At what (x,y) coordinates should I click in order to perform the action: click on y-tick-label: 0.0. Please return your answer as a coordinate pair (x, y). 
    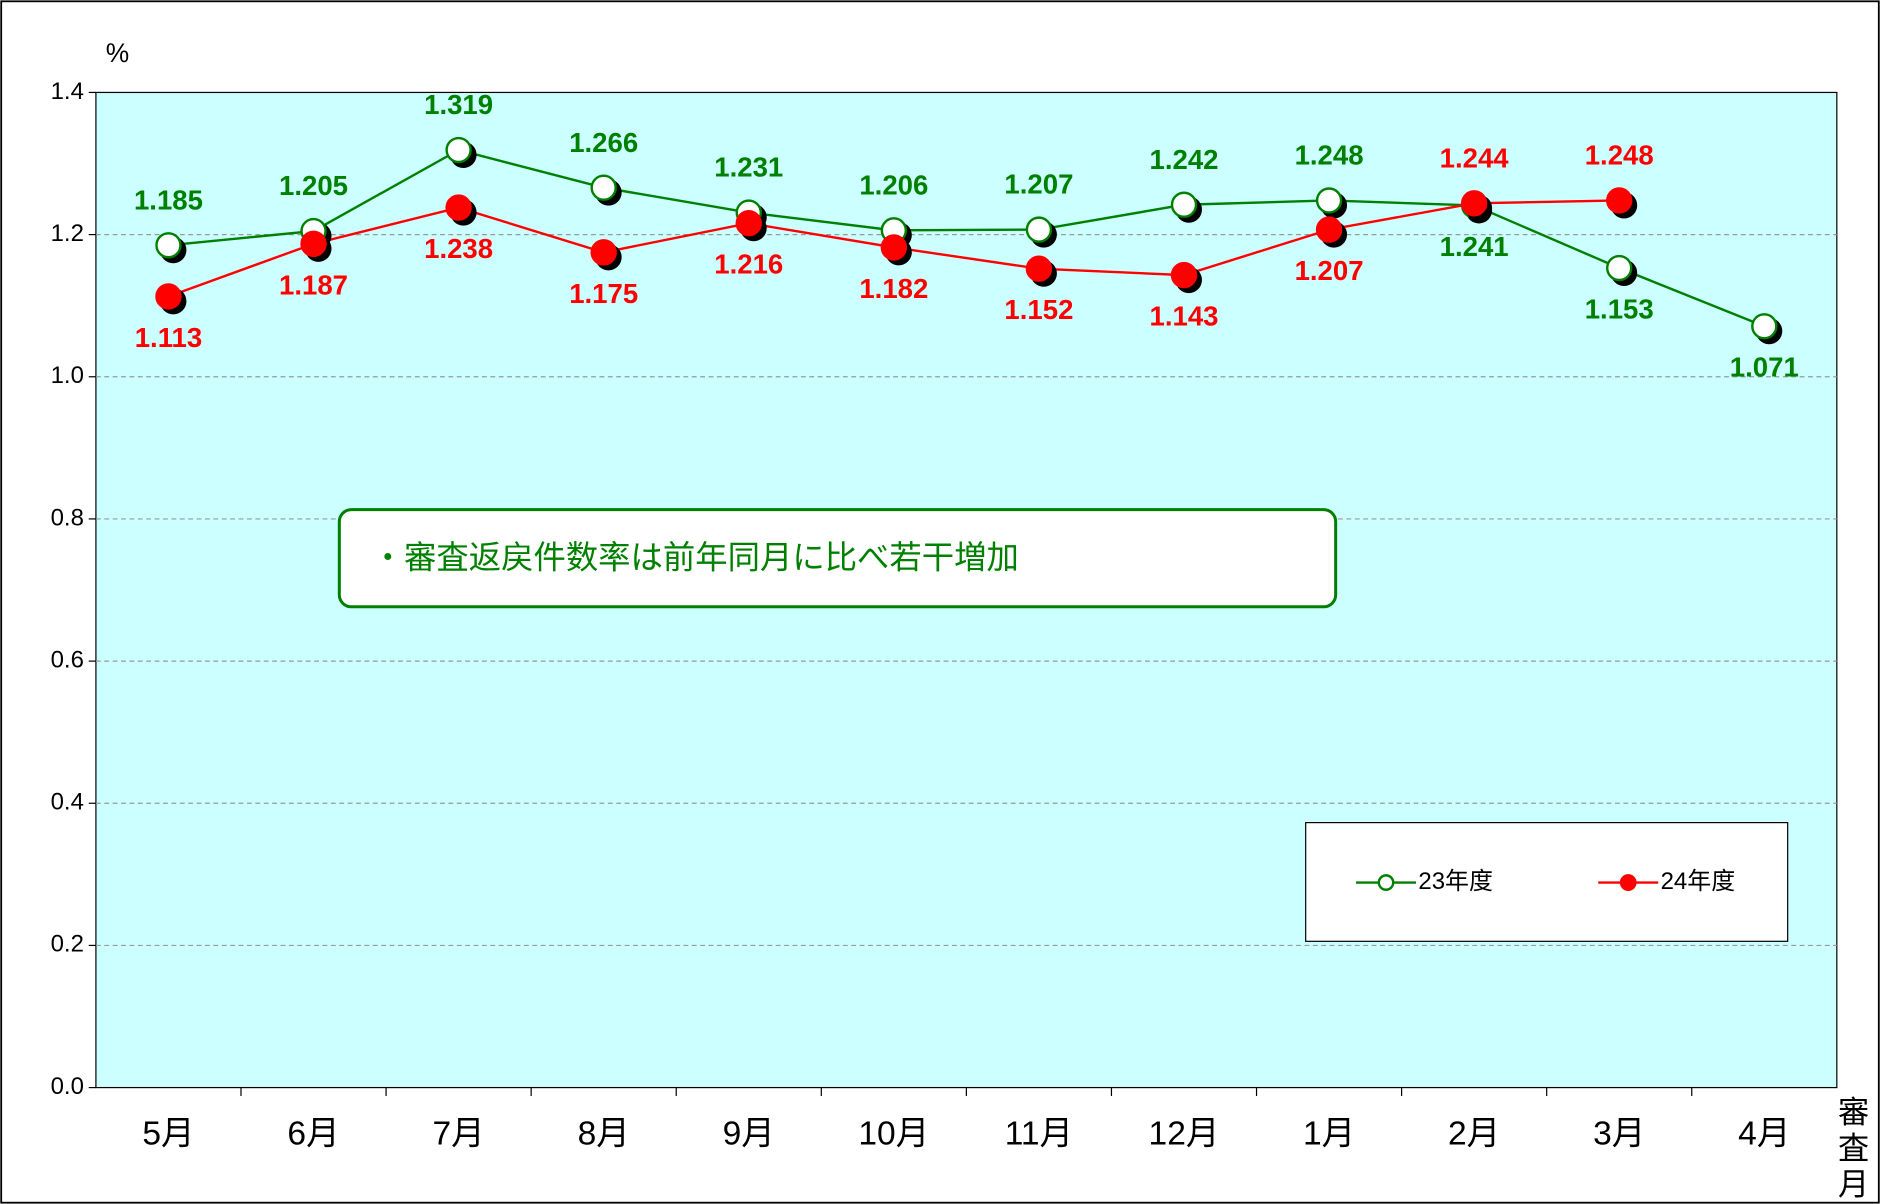
    Looking at the image, I should click on (67, 1086).